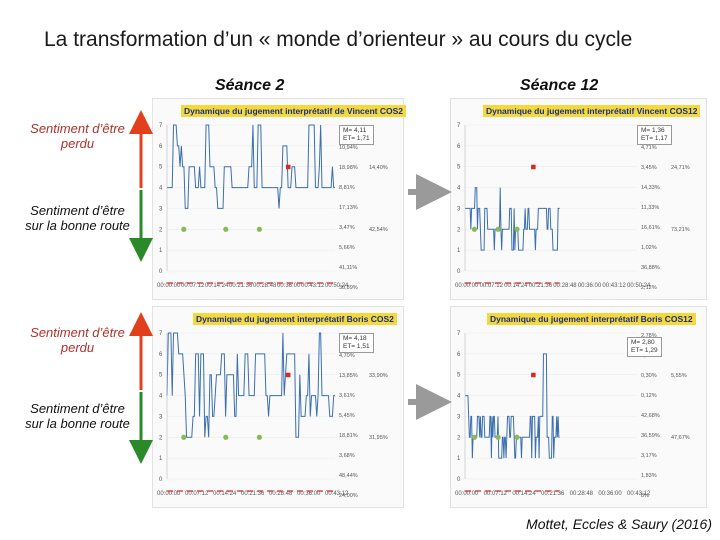 The height and width of the screenshot is (540, 720). I want to click on percent-label: 24,71%, so click(680, 168).